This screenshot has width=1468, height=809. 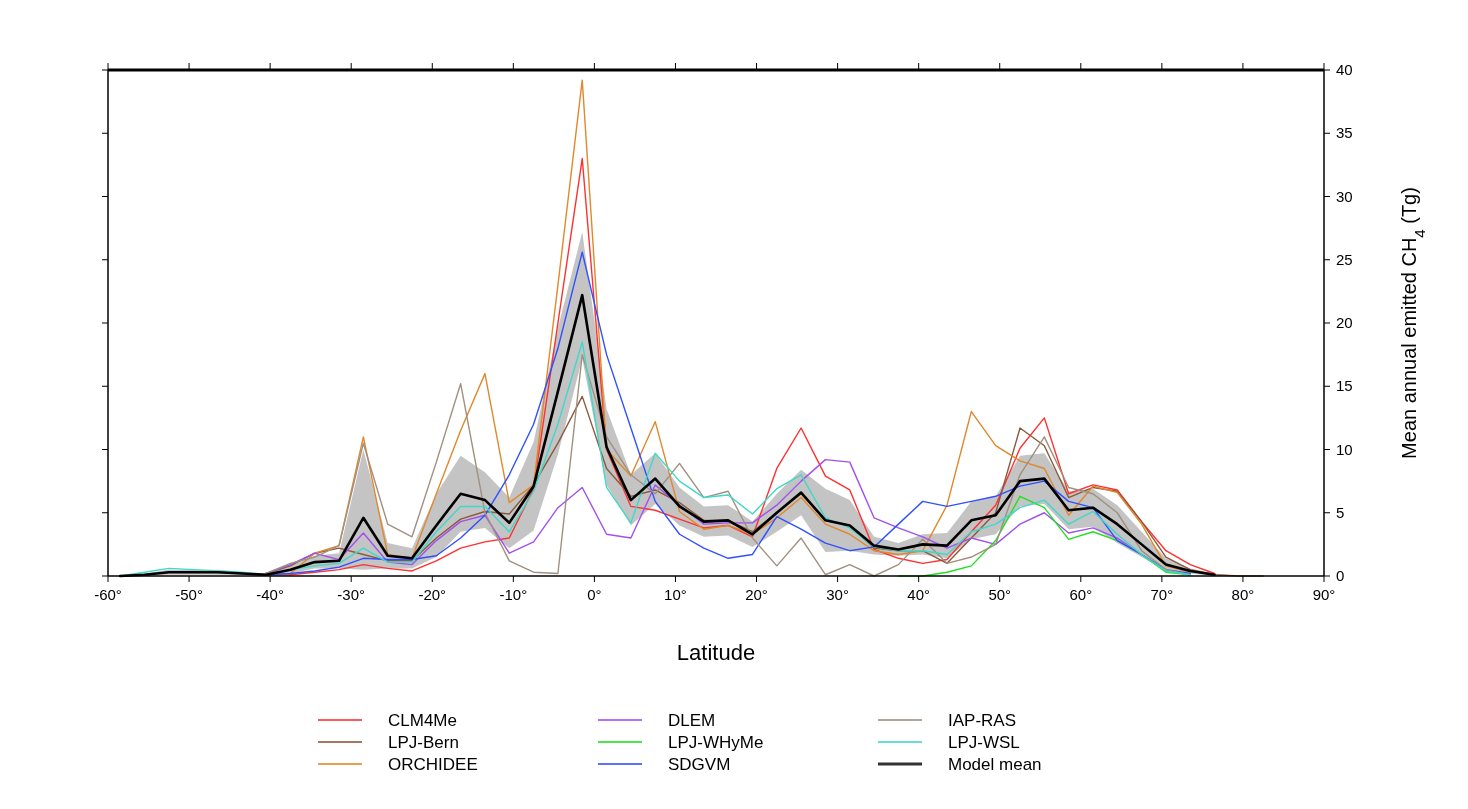 I want to click on legend-label: Model mean, so click(x=995, y=764).